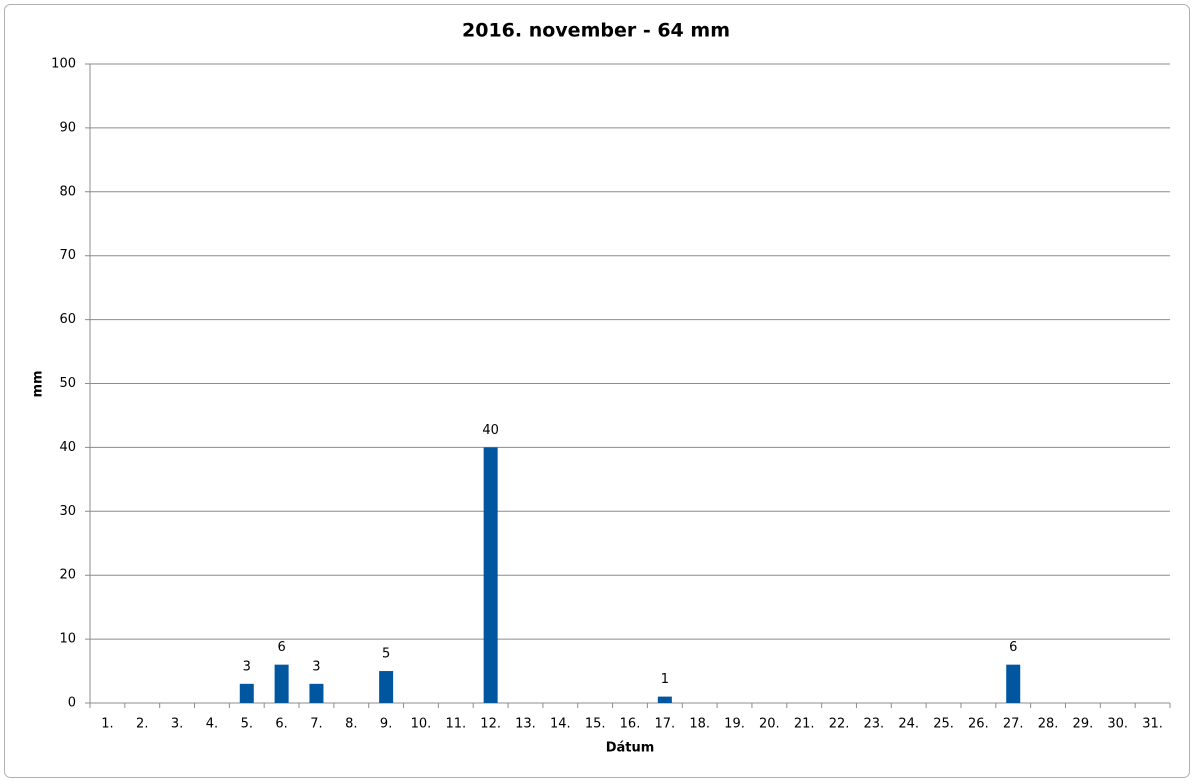 The width and height of the screenshot is (1195, 782). I want to click on x-tick-label: 9., so click(386, 724).